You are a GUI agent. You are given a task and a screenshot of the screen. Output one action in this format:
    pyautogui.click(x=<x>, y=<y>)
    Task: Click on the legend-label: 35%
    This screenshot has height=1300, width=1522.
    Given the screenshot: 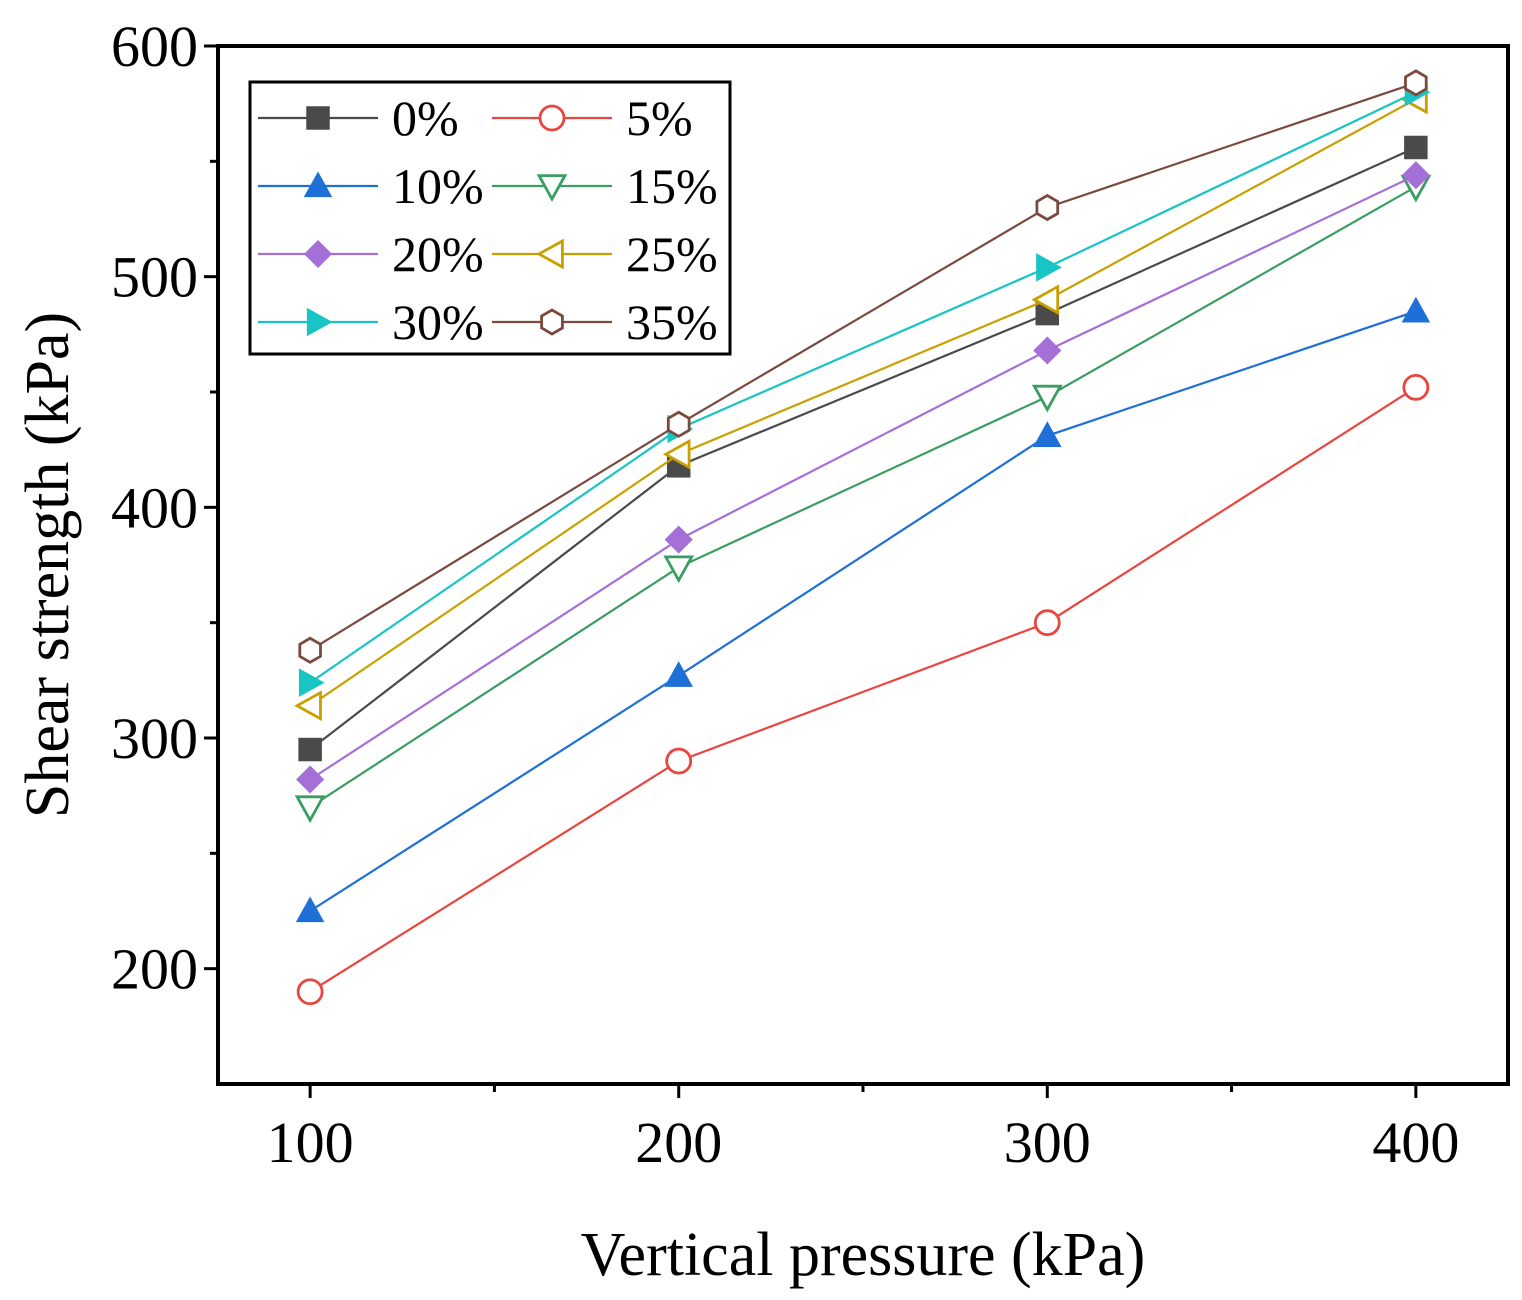 What is the action you would take?
    pyautogui.click(x=672, y=322)
    